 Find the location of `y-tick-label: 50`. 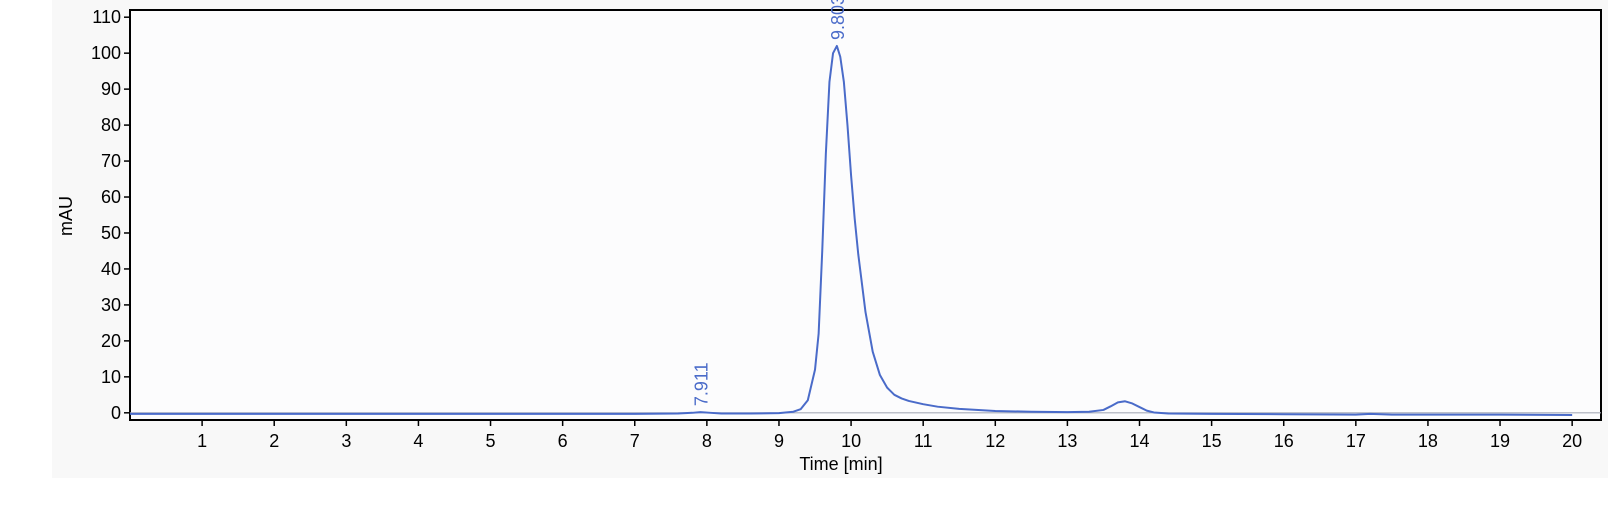

y-tick-label: 50 is located at coordinates (111, 233).